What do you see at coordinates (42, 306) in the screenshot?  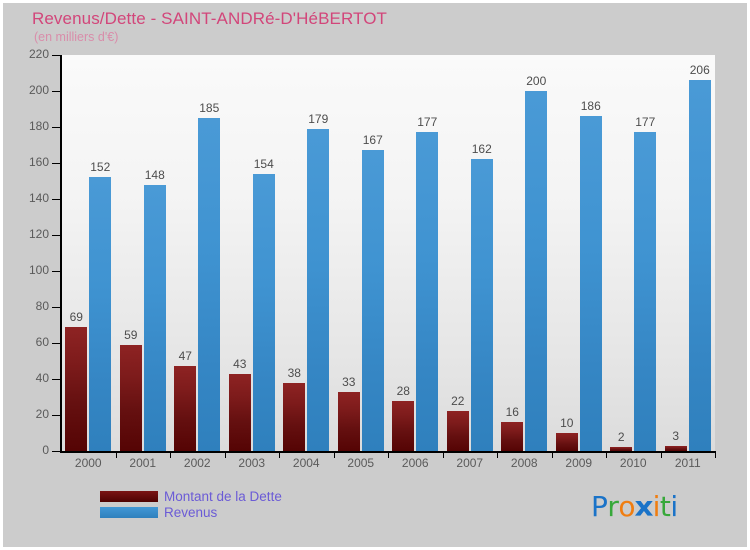 I see `y-axis-tick-label: 80` at bounding box center [42, 306].